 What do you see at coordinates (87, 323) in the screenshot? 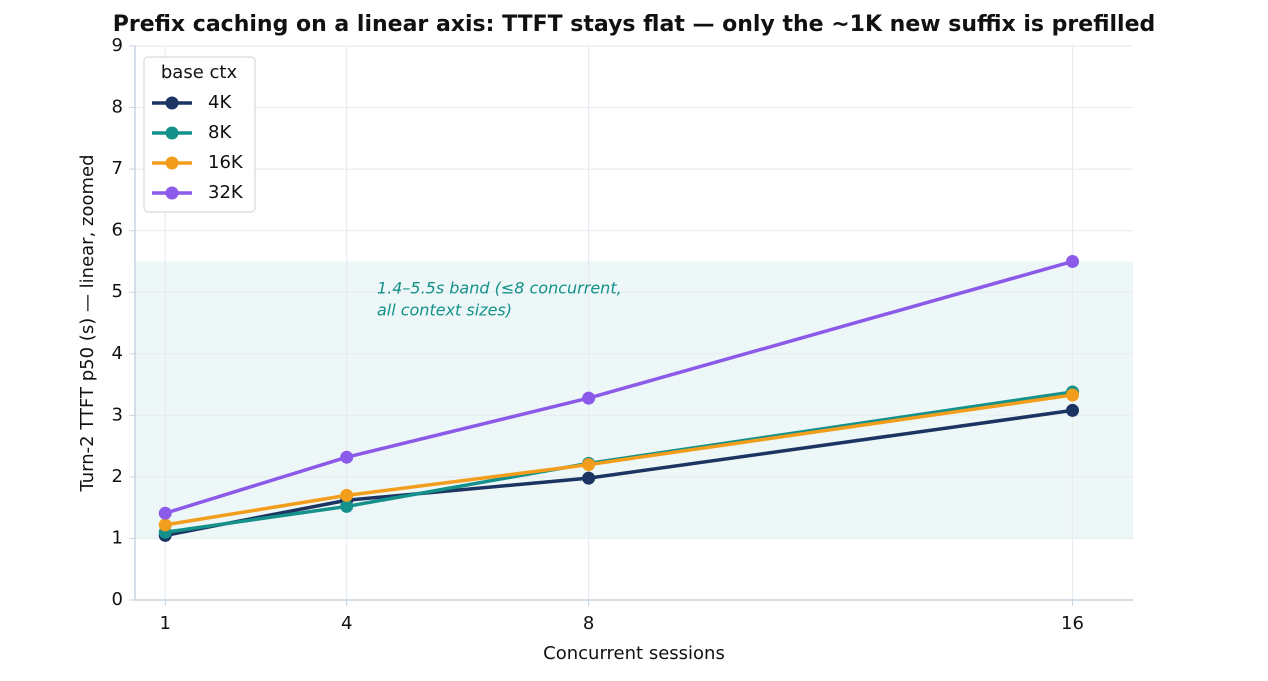
I see `y-axis-label: Turn-2 TTFT p50 (s) — linear, zoomed` at bounding box center [87, 323].